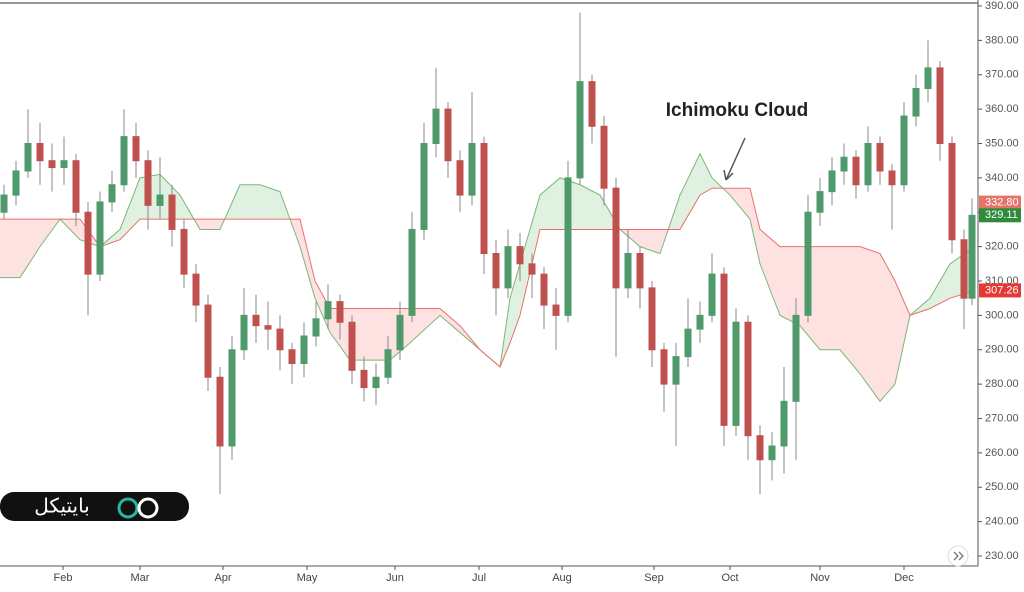 This screenshot has width=1024, height=592. Describe the element at coordinates (307, 578) in the screenshot. I see `x-tick-label: May` at that location.